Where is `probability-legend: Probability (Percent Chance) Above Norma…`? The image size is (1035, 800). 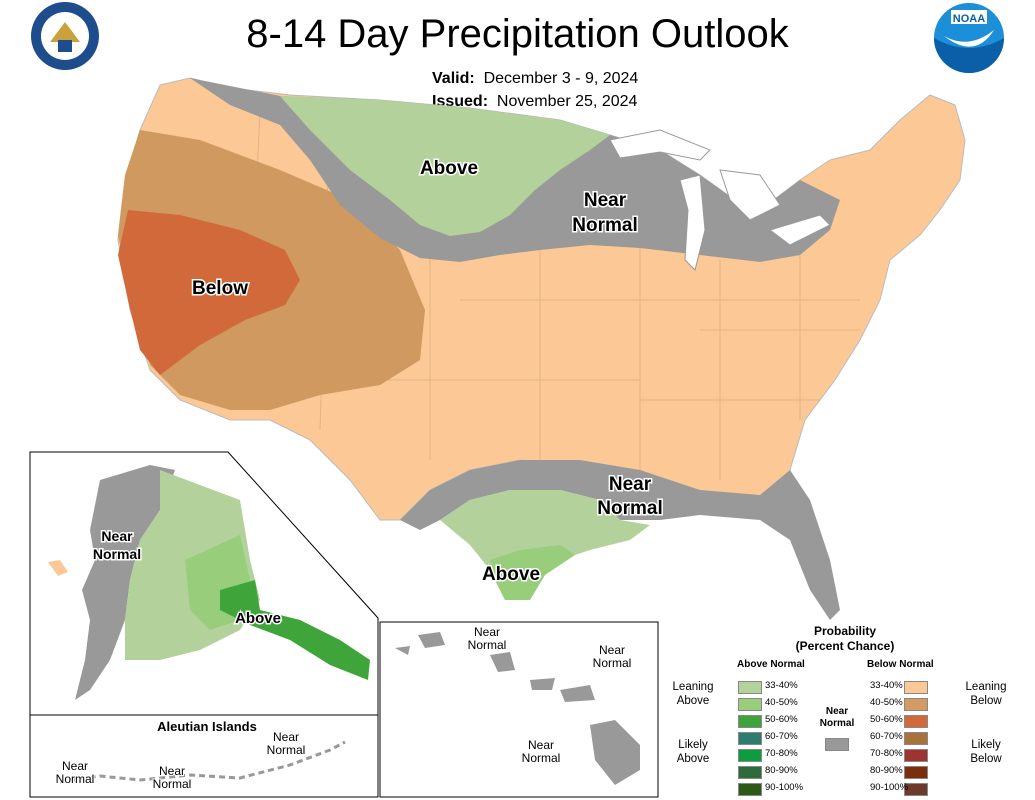 probability-legend: Probability (Percent Chance) Above Norma… is located at coordinates (845, 711).